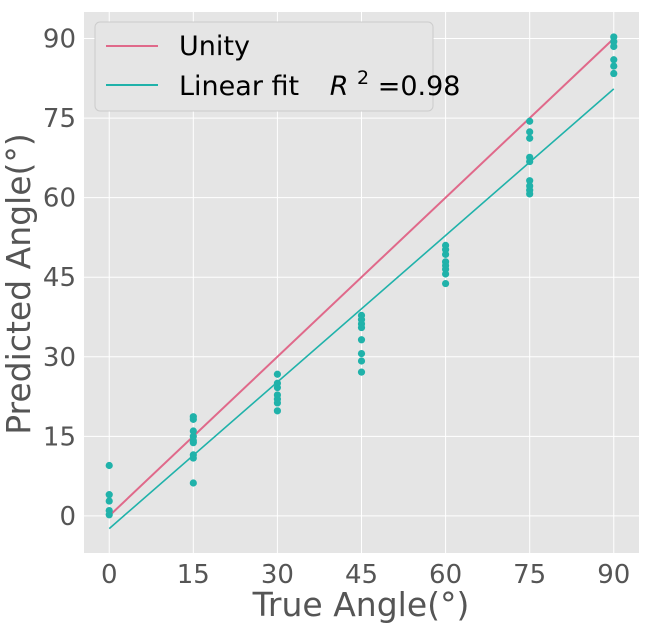 The height and width of the screenshot is (629, 651). What do you see at coordinates (339, 86) in the screenshot?
I see `legend-r2-symbol: R` at bounding box center [339, 86].